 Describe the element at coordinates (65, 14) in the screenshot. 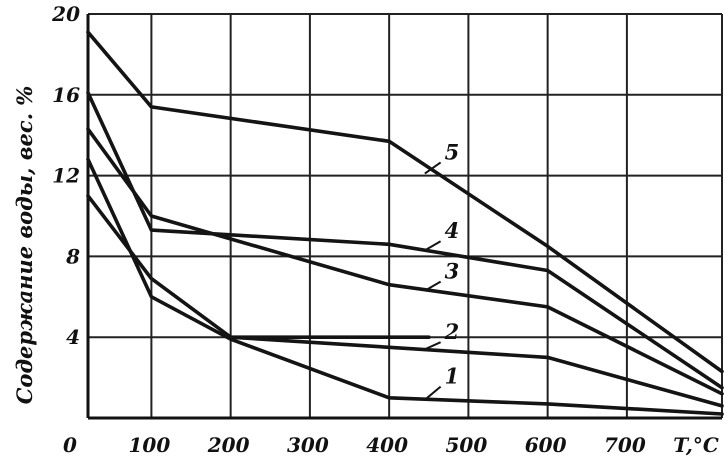

I see `y-tick-label: 20` at that location.